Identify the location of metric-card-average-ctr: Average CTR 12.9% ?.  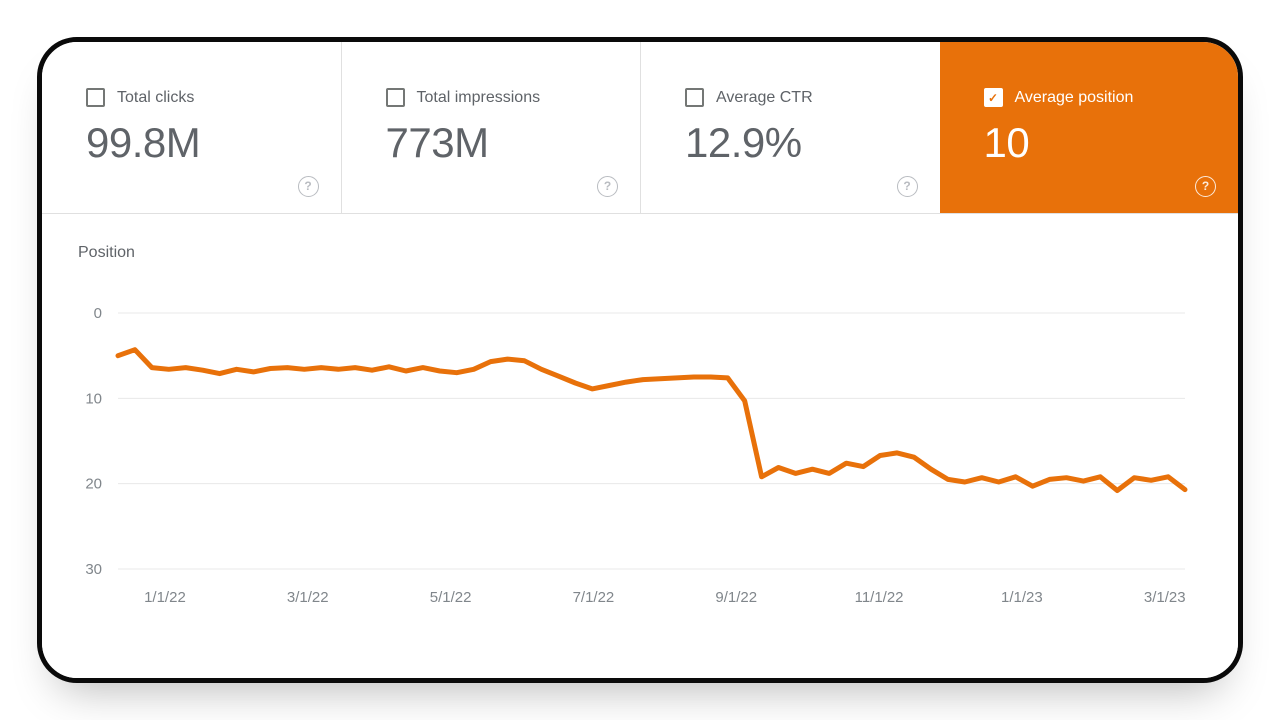
(790, 127).